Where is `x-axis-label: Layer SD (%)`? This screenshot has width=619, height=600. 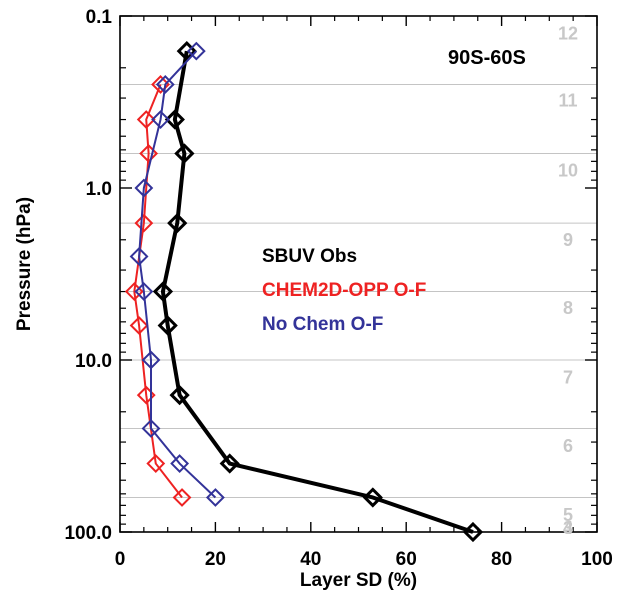
x-axis-label: Layer SD (%) is located at coordinates (358, 580).